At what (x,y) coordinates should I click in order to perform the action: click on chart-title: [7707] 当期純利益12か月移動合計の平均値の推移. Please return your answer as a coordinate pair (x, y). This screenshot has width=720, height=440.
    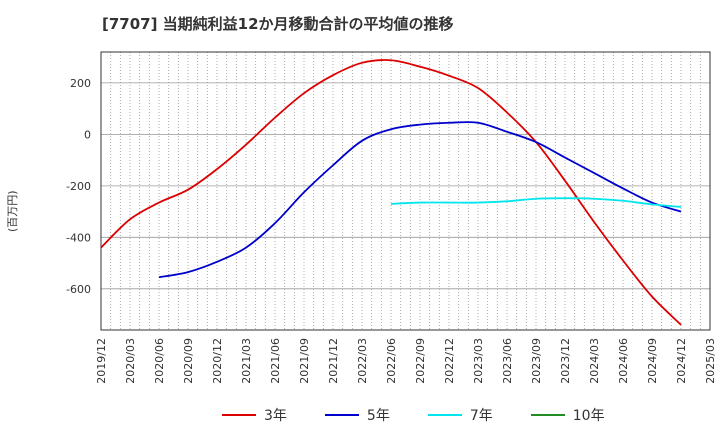
    Looking at the image, I should click on (278, 24).